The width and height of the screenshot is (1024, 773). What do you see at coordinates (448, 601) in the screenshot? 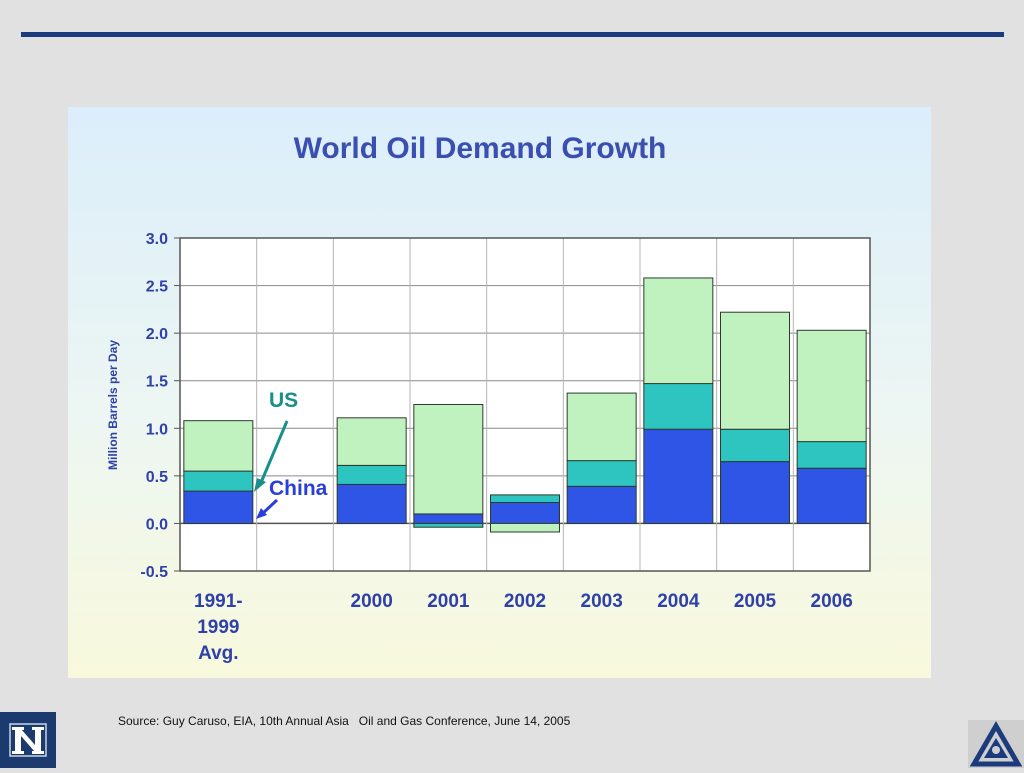
I see `x-category-label: 2001` at bounding box center [448, 601].